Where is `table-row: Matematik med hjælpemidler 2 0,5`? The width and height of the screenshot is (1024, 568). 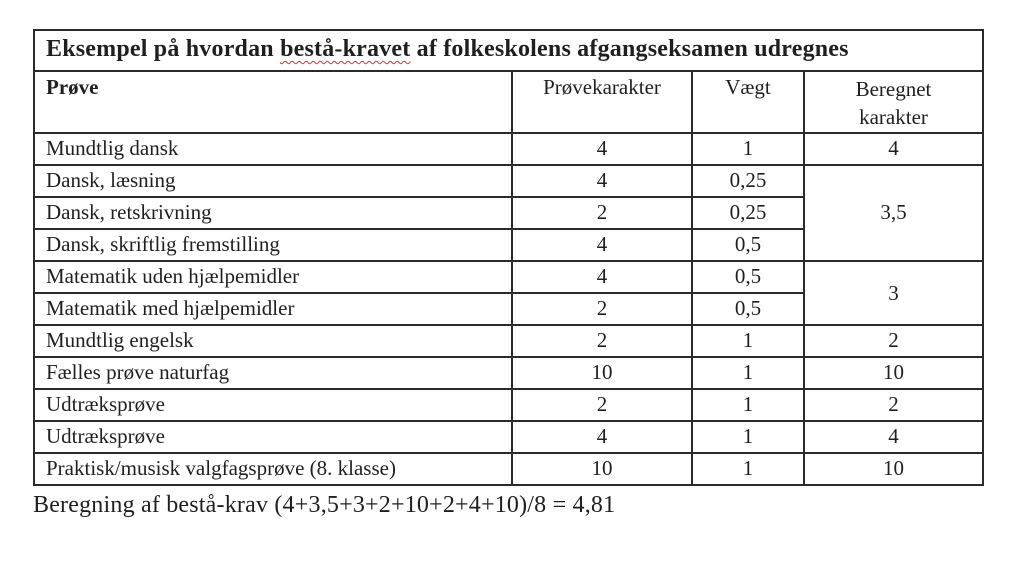 table-row: Matematik med hjælpemidler 2 0,5 is located at coordinates (508, 309).